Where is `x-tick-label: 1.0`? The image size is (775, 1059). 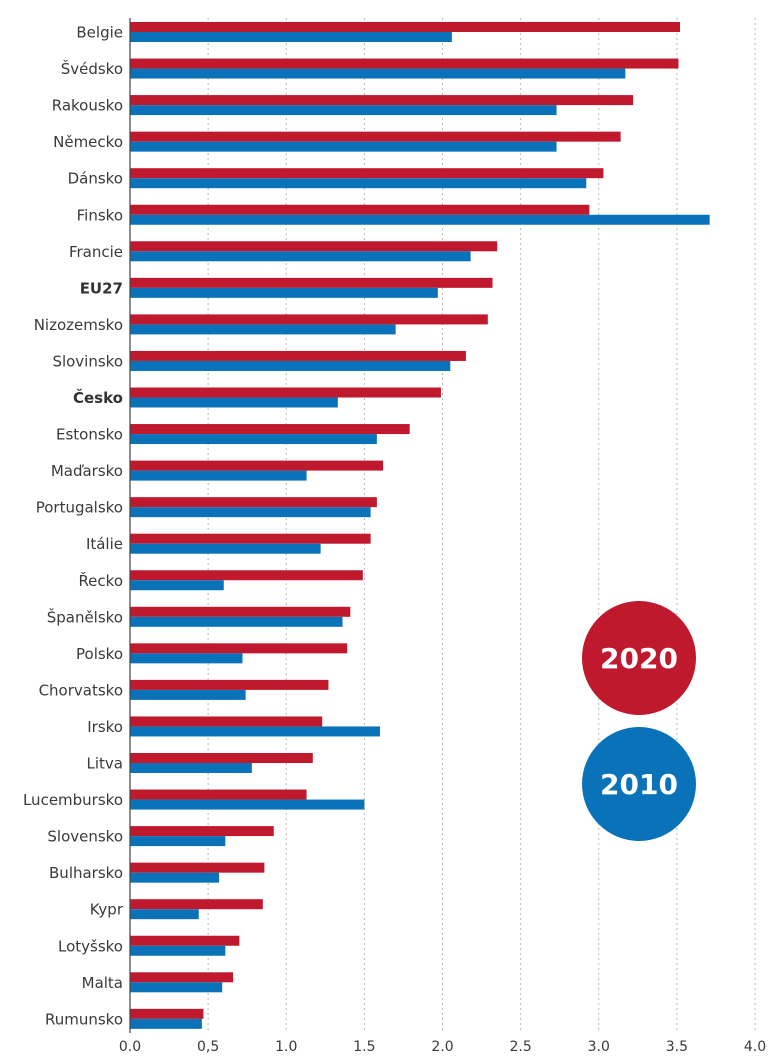 x-tick-label: 1.0 is located at coordinates (286, 1047).